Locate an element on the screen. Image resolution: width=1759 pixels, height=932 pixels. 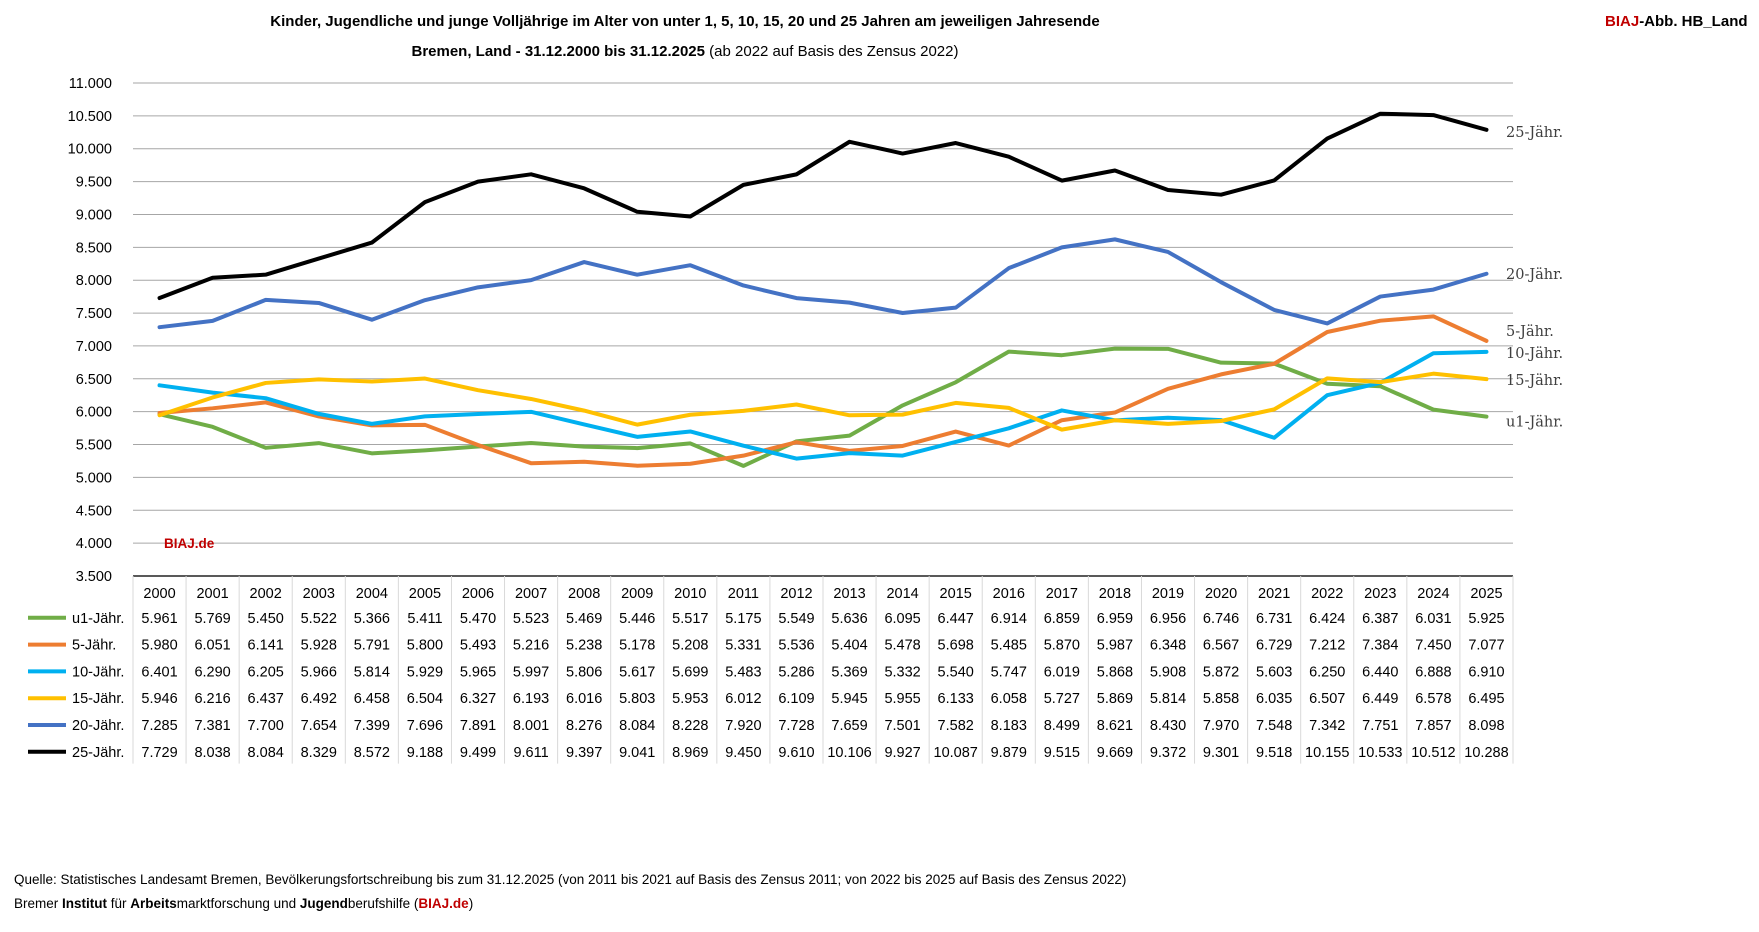
table-cell: 5.485 is located at coordinates (1009, 646).